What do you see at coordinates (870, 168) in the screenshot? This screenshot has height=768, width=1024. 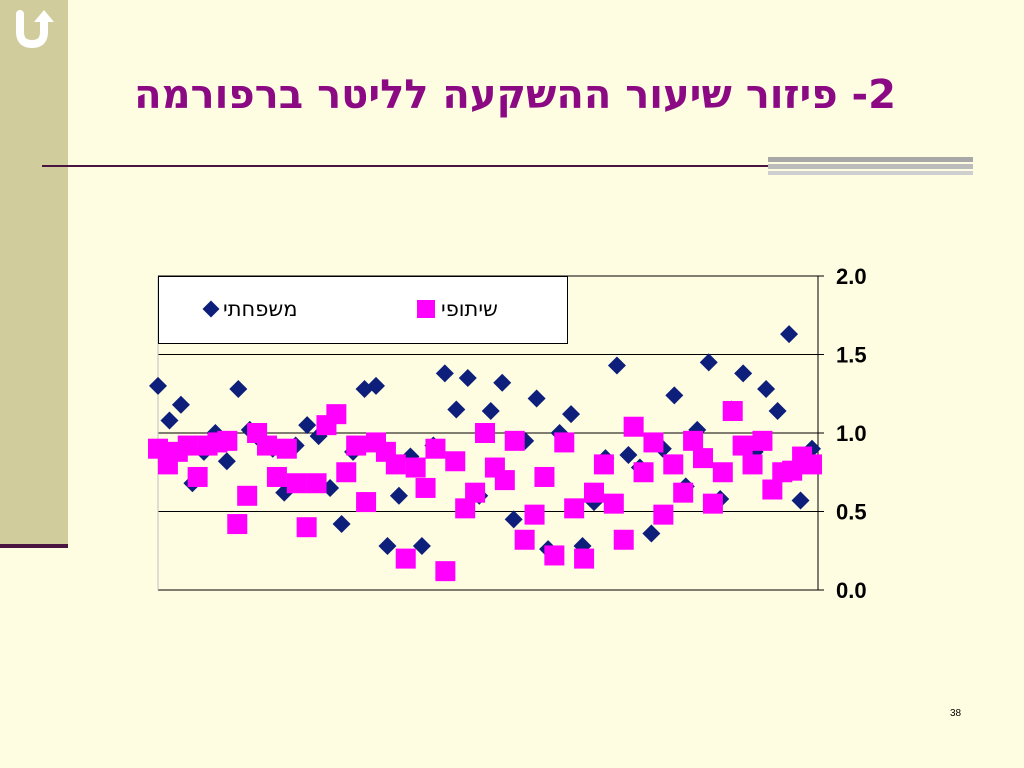 I see `title-underline-accent` at bounding box center [870, 168].